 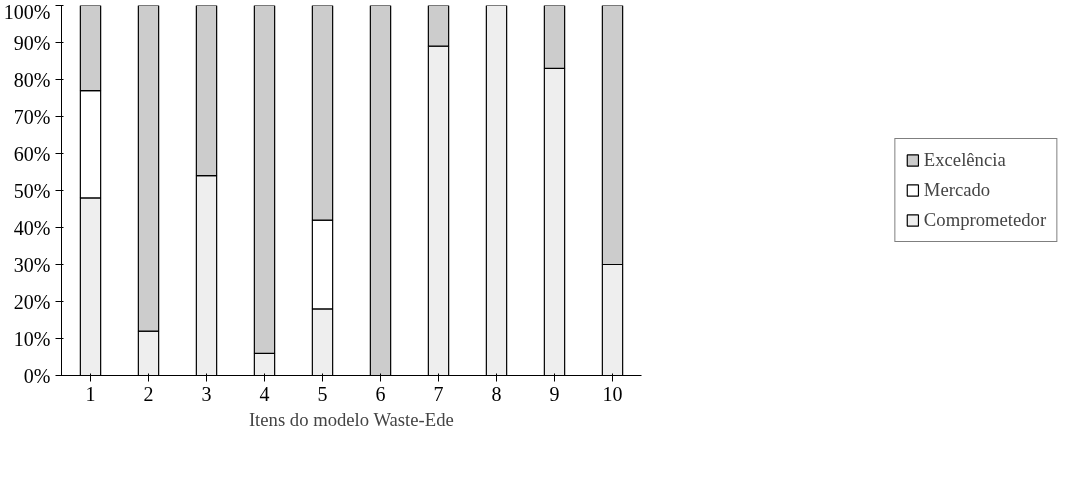 What do you see at coordinates (32, 153) in the screenshot?
I see `y-tick-label: 60%` at bounding box center [32, 153].